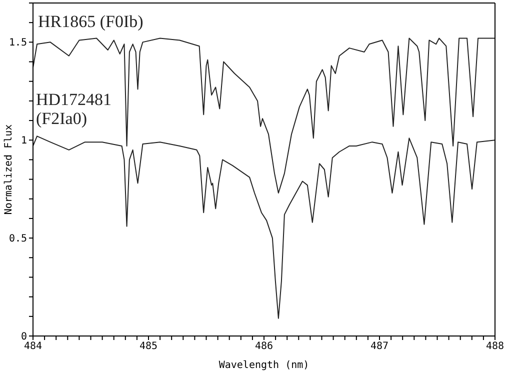 The width and height of the screenshot is (505, 372). I want to click on x-axis-title: Wavelength (nm), so click(264, 365).